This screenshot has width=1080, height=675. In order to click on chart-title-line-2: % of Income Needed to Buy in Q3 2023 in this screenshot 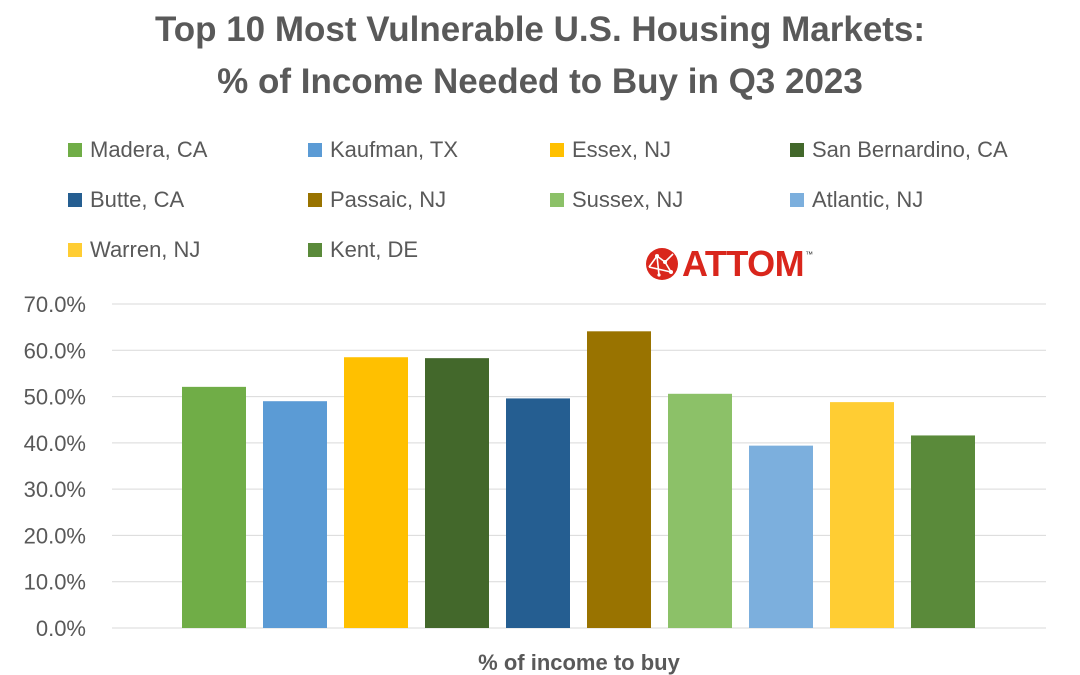, I will do `click(540, 81)`.